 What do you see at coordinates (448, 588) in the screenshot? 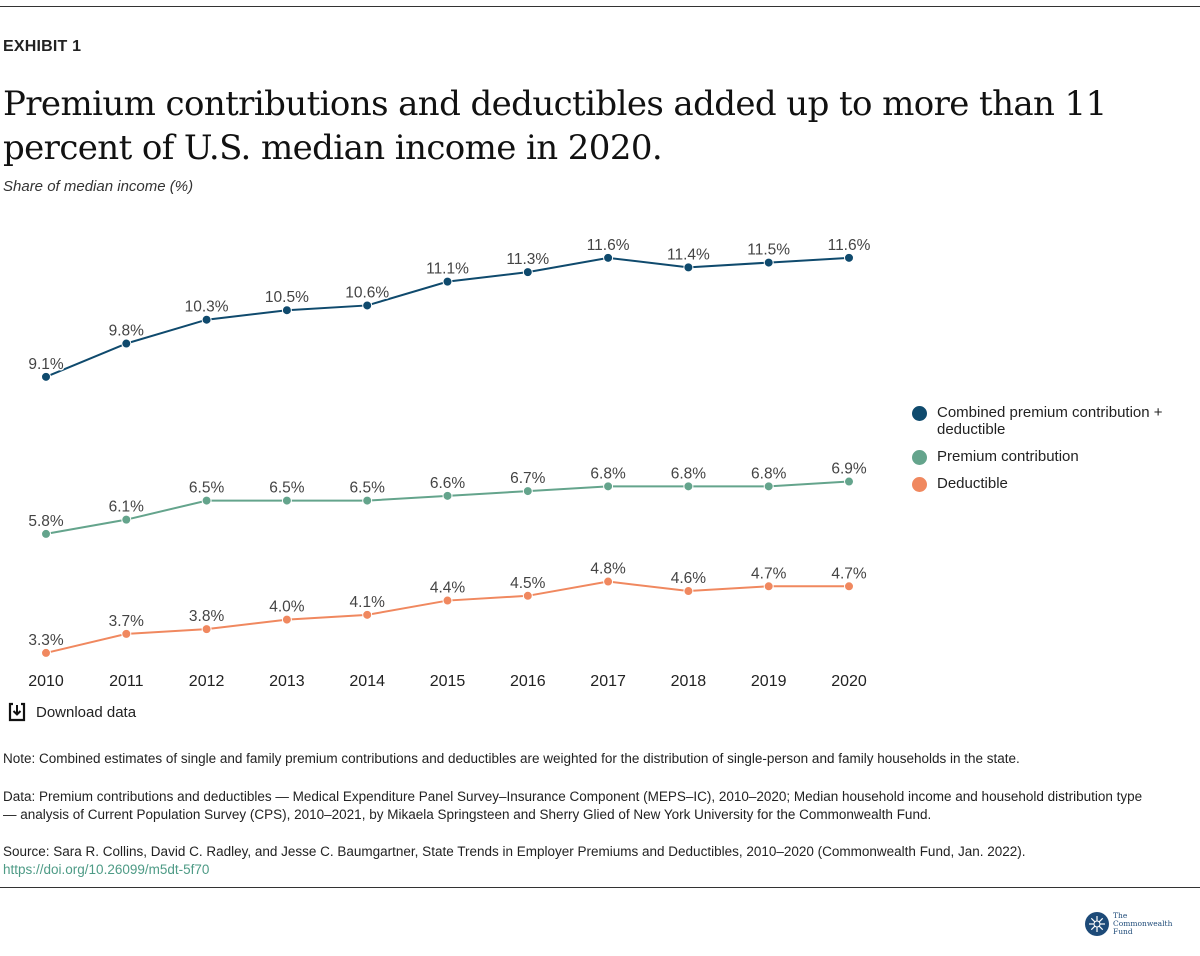
I see `data-label: 4.4%` at bounding box center [448, 588].